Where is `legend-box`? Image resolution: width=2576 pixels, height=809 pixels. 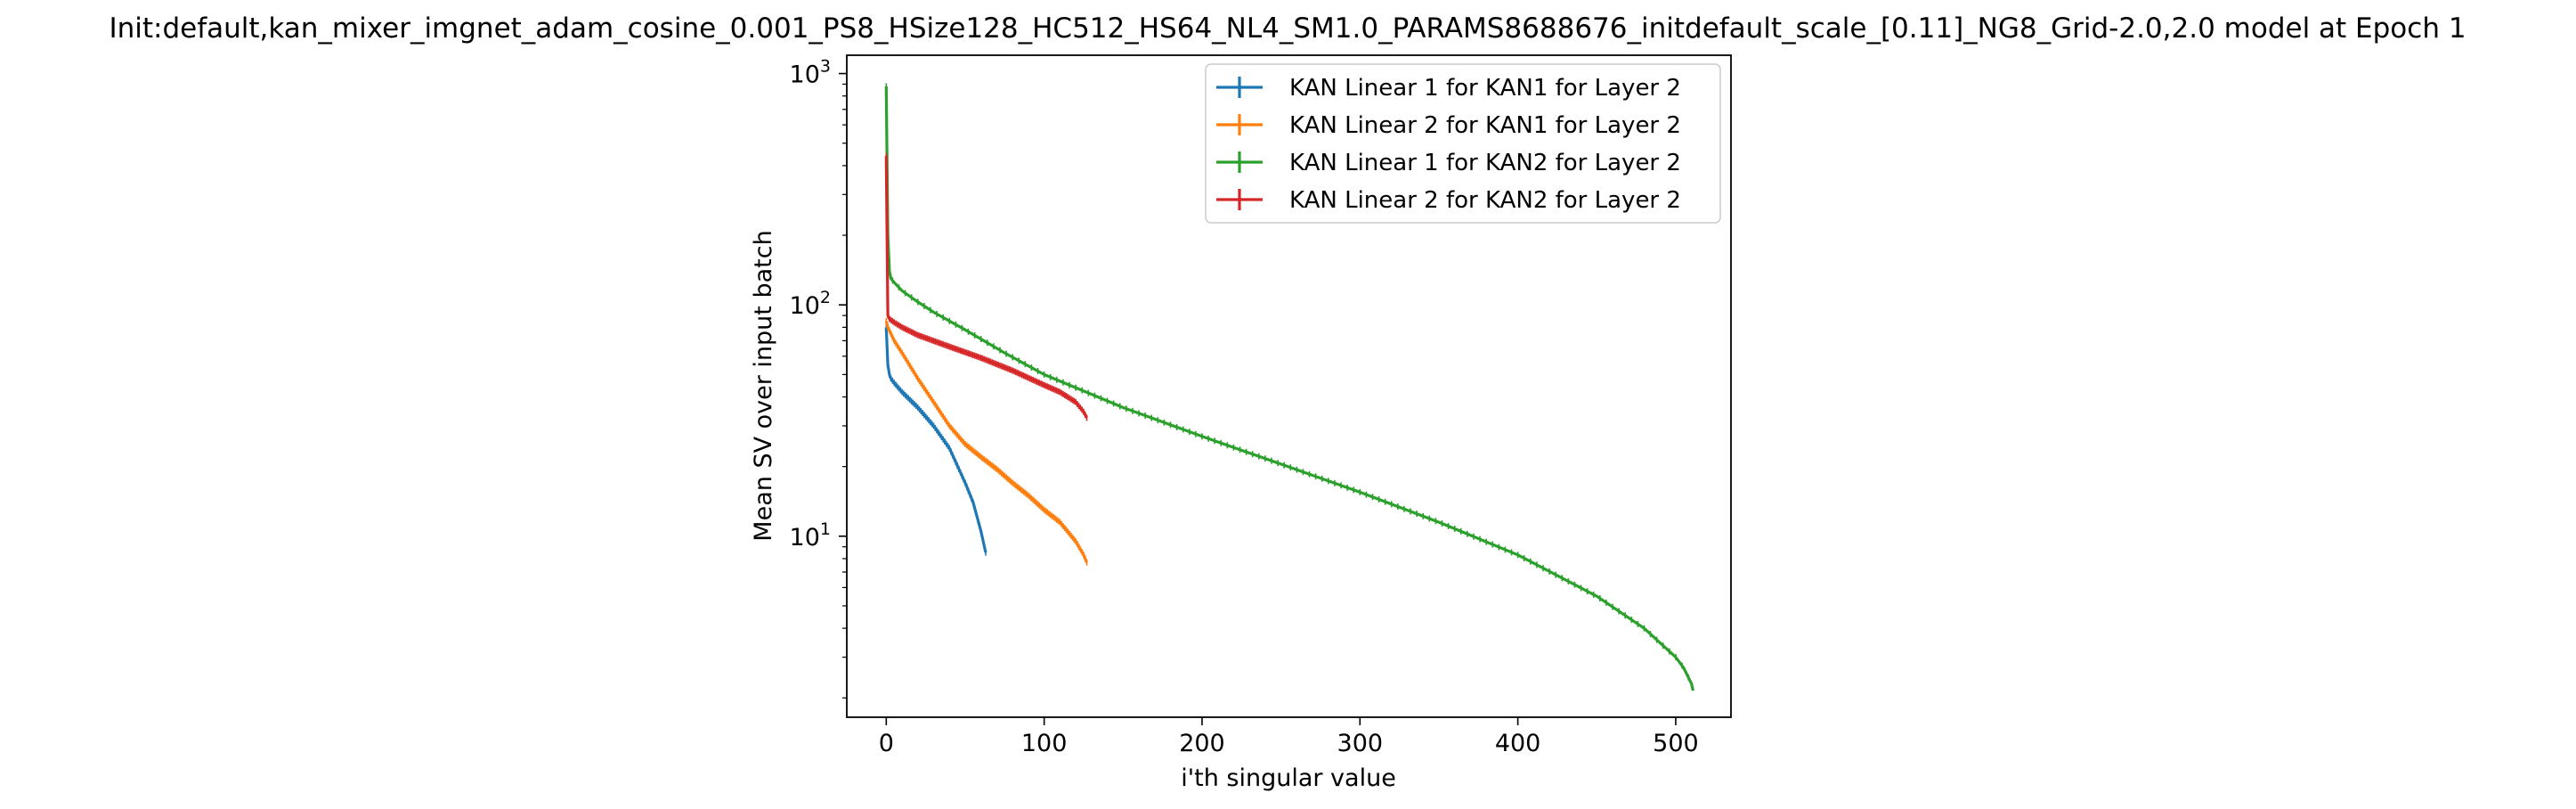
legend-box is located at coordinates (1463, 143).